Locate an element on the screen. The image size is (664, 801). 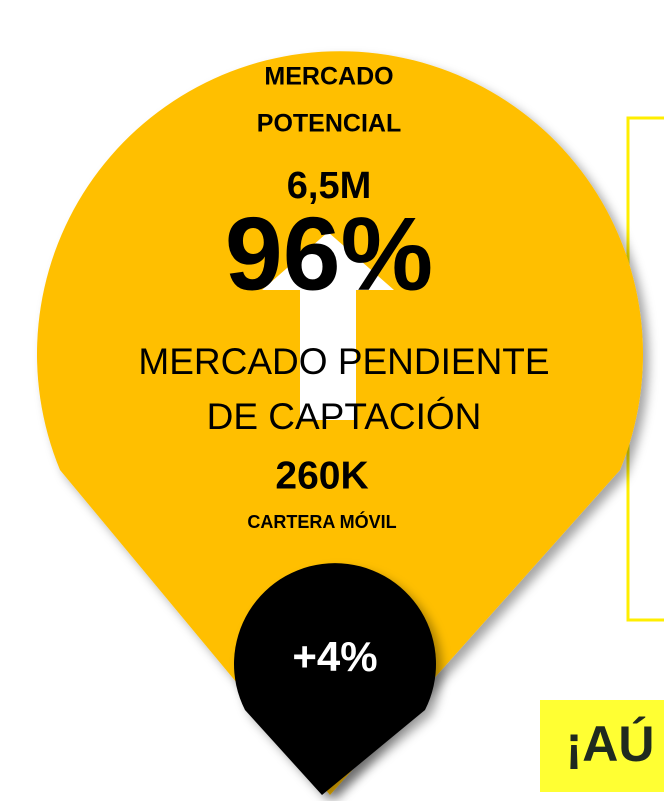
footer-text: ¡AÚ is located at coordinates (610, 744).